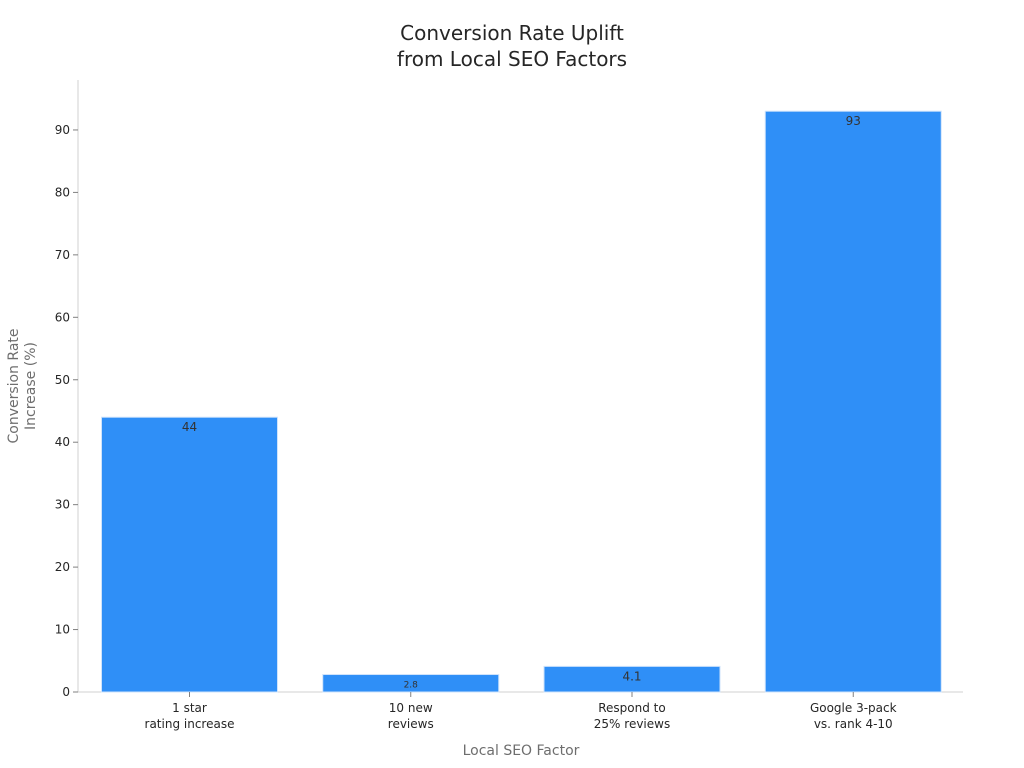  I want to click on y-tick-label: 80, so click(62, 192).